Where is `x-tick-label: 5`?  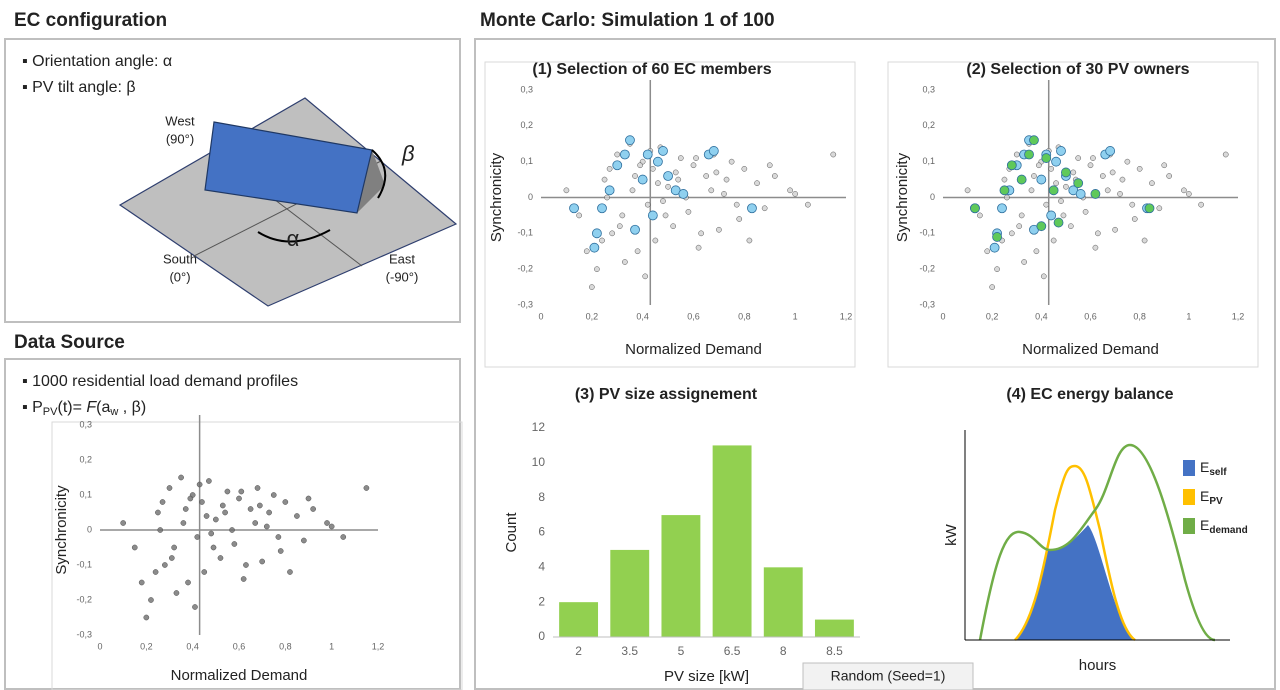 x-tick-label: 5 is located at coordinates (681, 651).